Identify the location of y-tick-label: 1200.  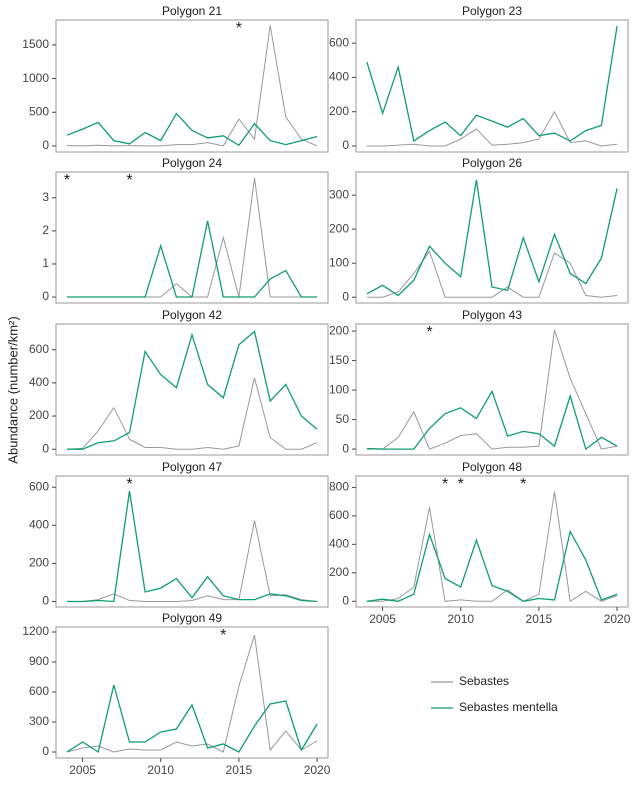
(35, 631).